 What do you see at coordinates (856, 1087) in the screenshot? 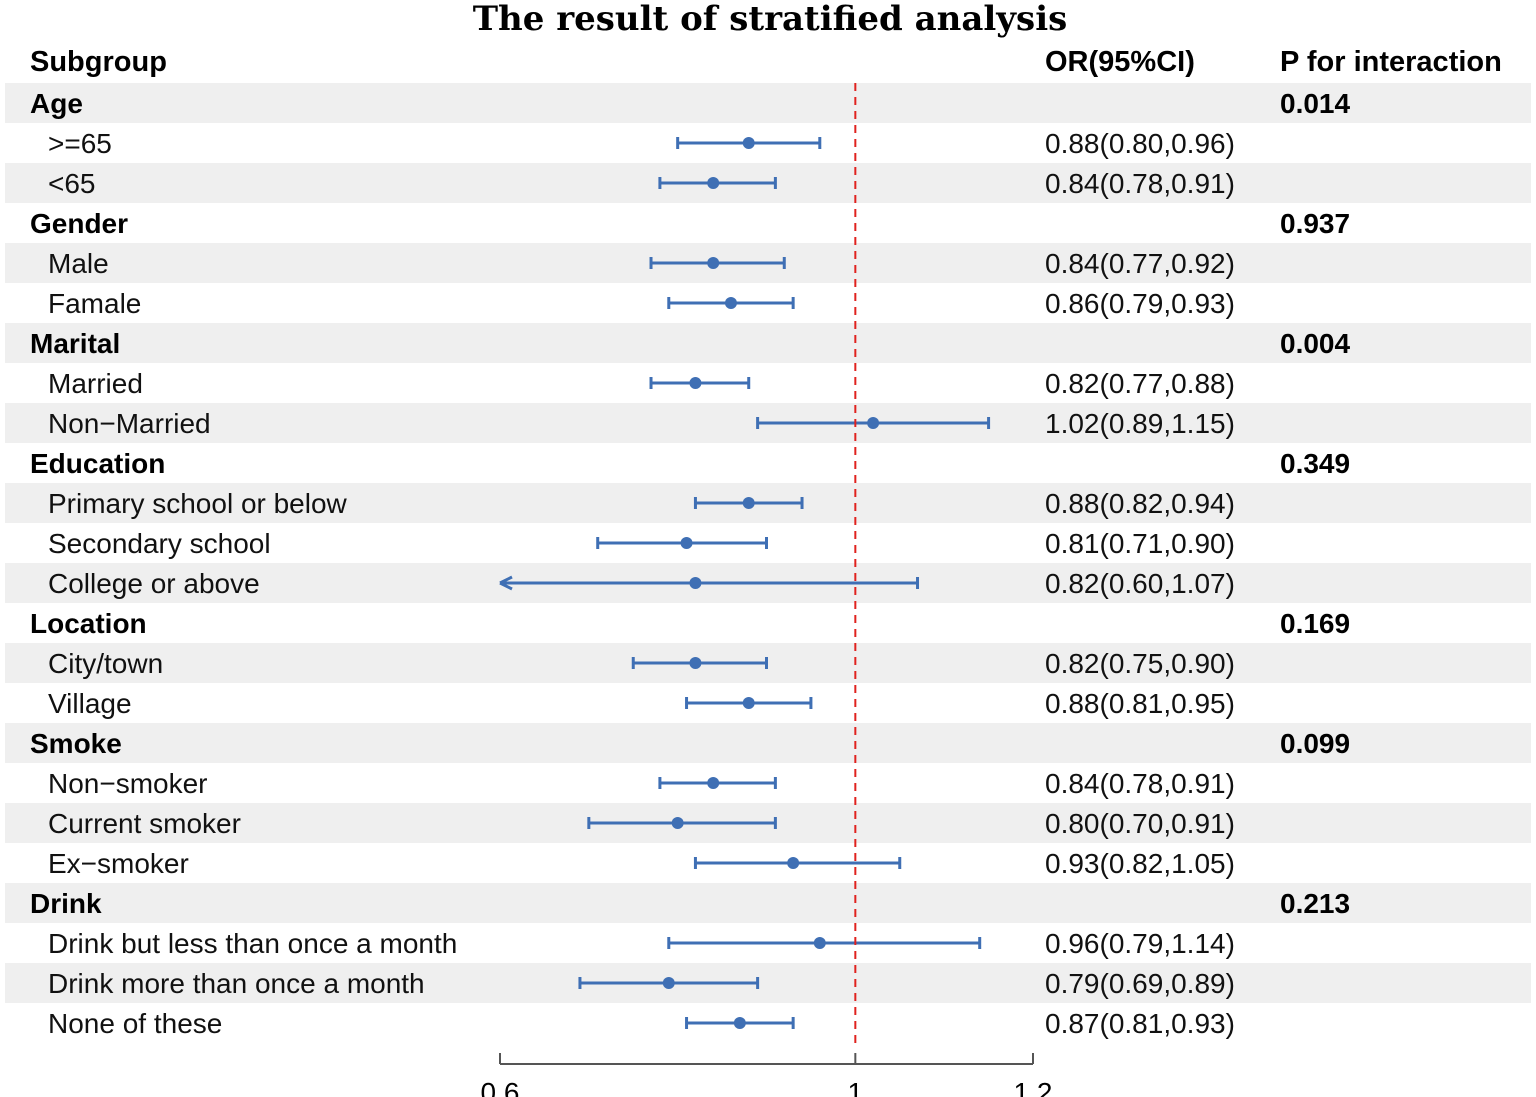
I see `x-tick-label: 1` at bounding box center [856, 1087].